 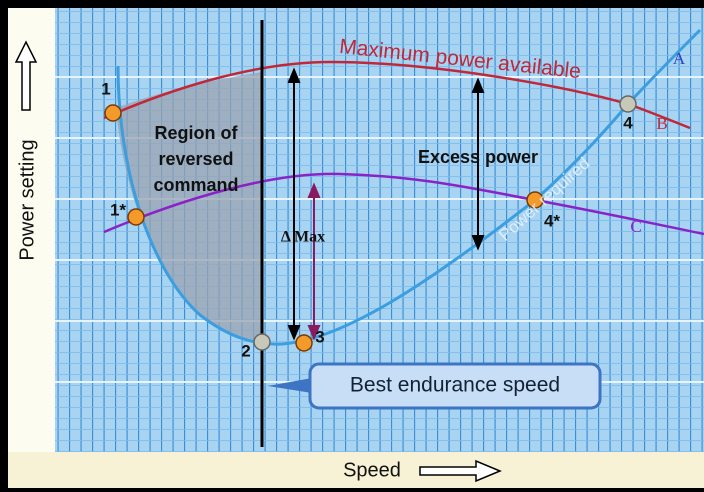 I want to click on y-axis-label: Power setting, so click(x=27, y=199).